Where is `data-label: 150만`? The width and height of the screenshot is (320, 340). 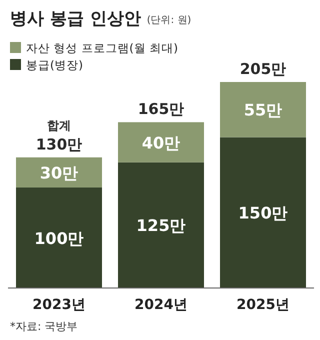 data-label: 150만 is located at coordinates (263, 213).